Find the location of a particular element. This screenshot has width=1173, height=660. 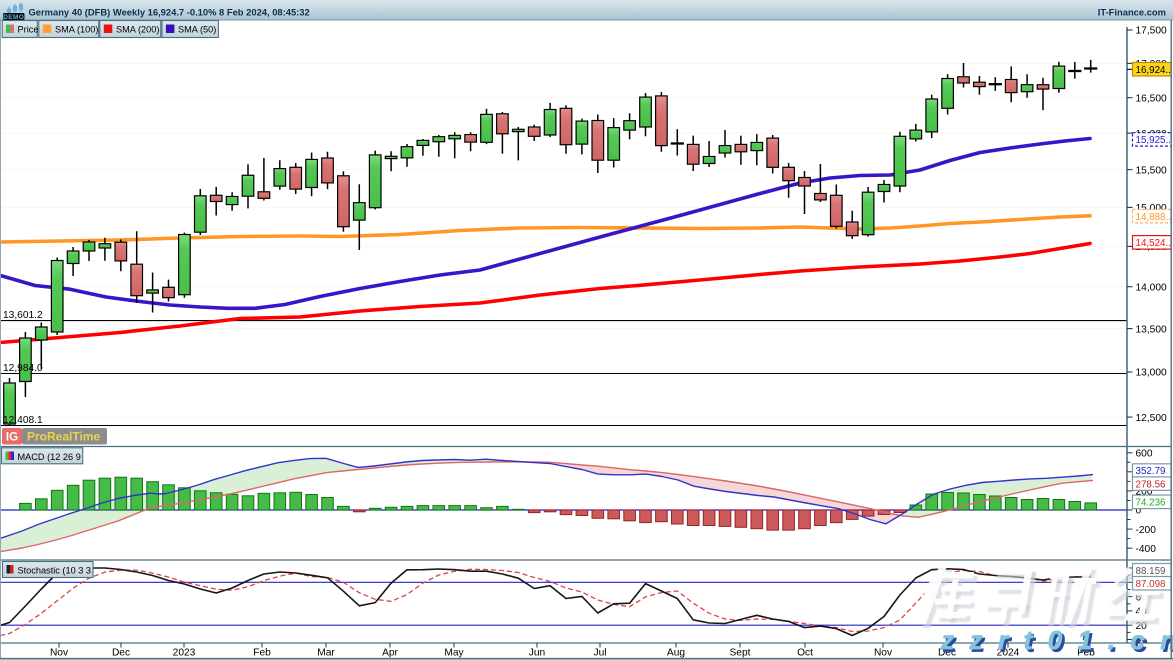

svg-text: SMA (200) is located at coordinates (137, 30).